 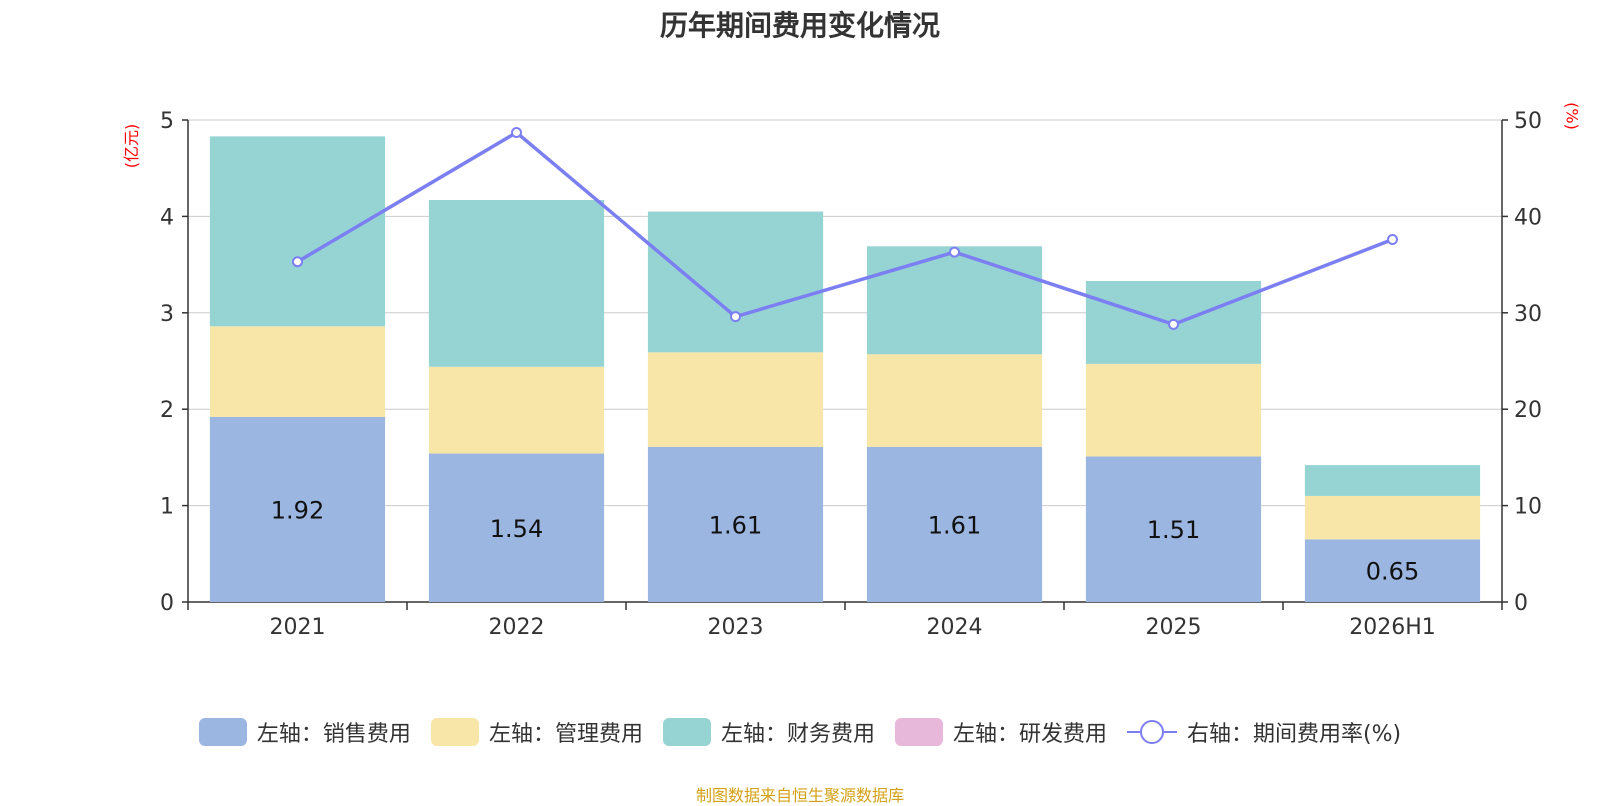 I want to click on bar-0-2021, so click(x=297, y=509).